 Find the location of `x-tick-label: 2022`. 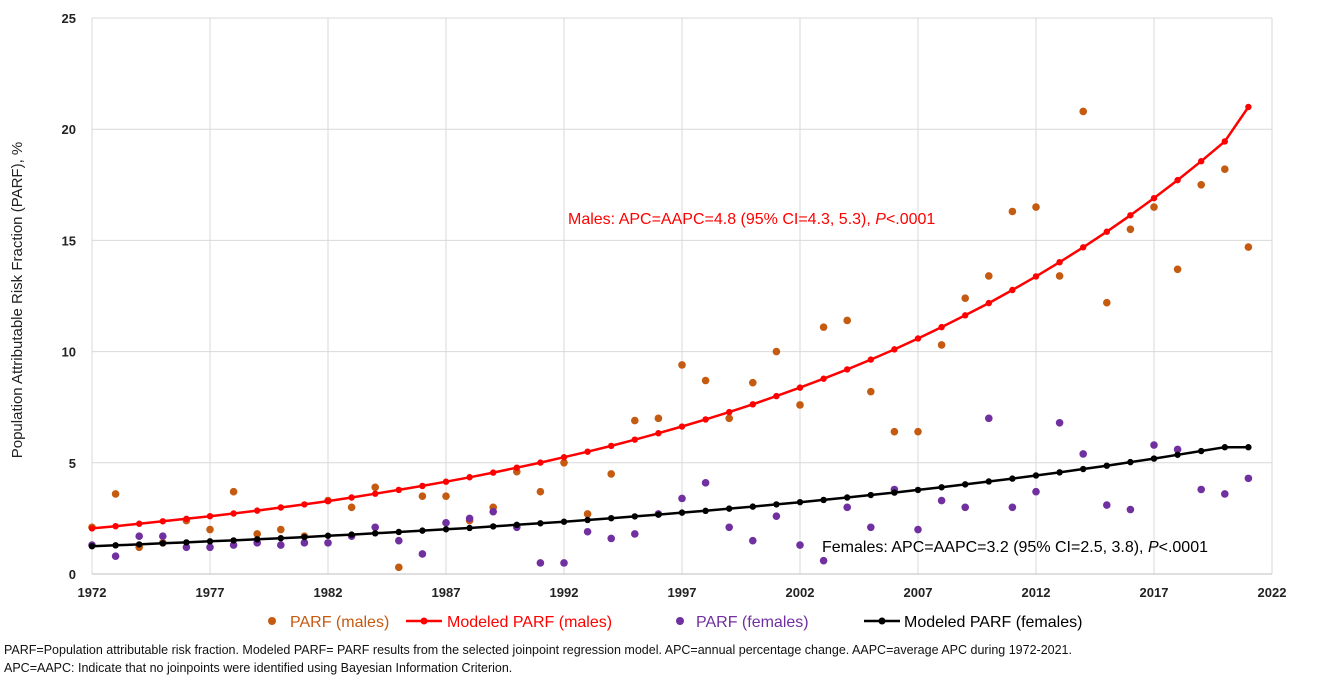

x-tick-label: 2022 is located at coordinates (1272, 592).